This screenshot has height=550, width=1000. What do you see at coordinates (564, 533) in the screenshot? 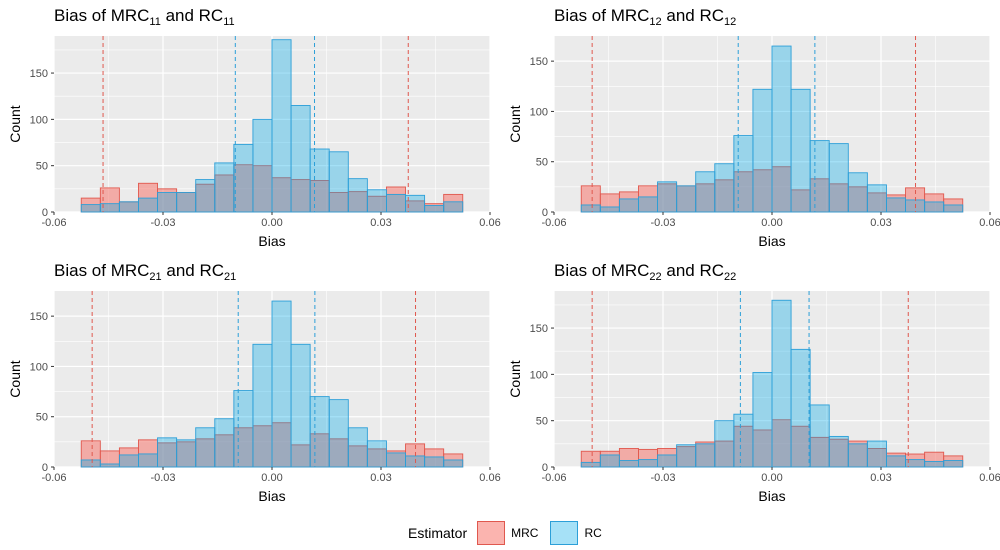
I see `legend-key-rc` at bounding box center [564, 533].